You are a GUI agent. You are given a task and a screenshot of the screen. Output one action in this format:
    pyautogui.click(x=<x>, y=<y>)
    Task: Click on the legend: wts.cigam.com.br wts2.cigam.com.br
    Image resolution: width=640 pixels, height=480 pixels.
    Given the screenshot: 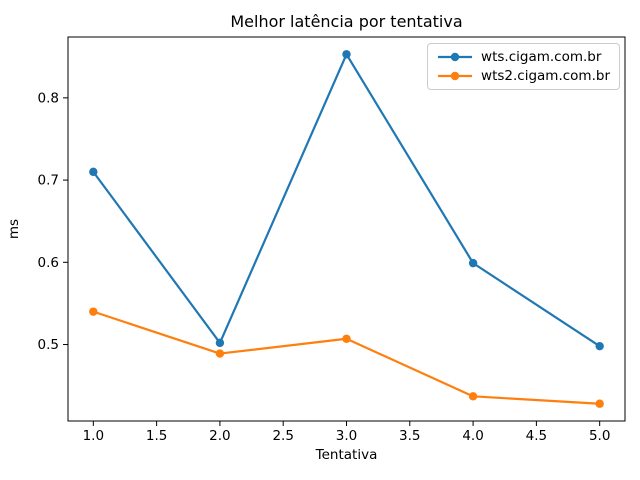 What is the action you would take?
    pyautogui.click(x=523, y=66)
    